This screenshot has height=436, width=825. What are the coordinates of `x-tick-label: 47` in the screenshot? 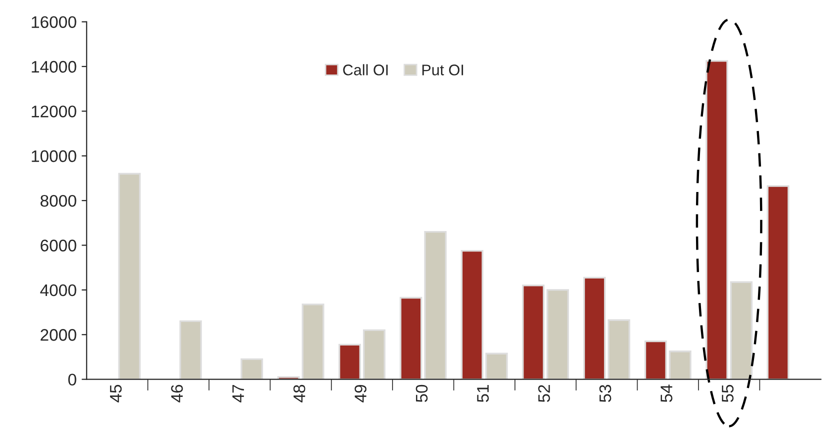 It's located at (238, 393).